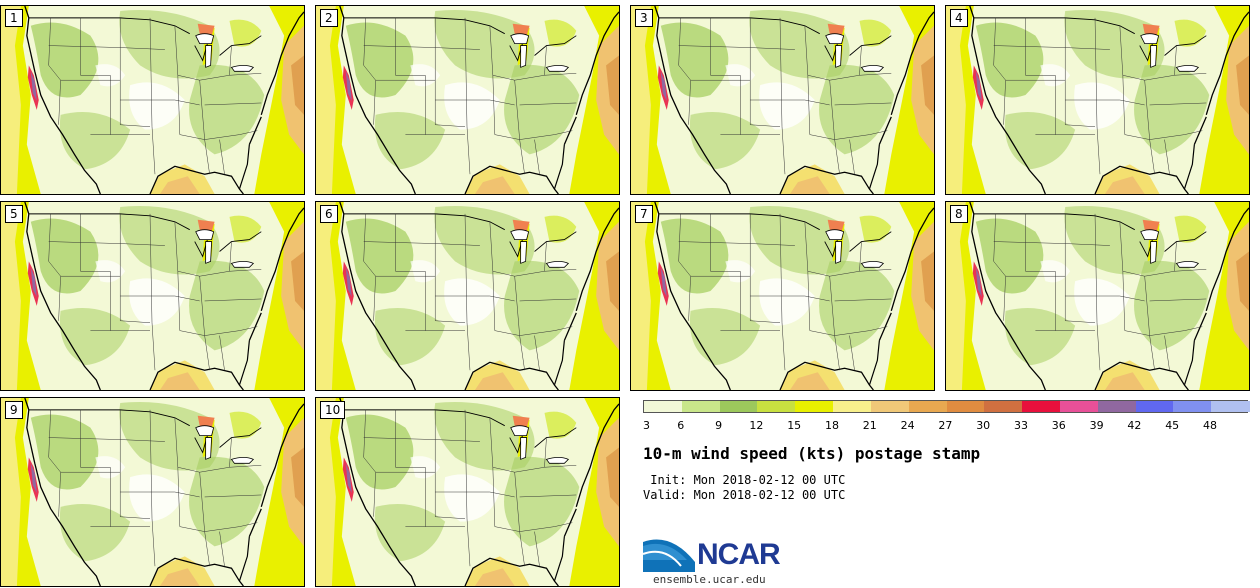  What do you see at coordinates (646, 425) in the screenshot?
I see `colorbar-tick-label: 3` at bounding box center [646, 425].